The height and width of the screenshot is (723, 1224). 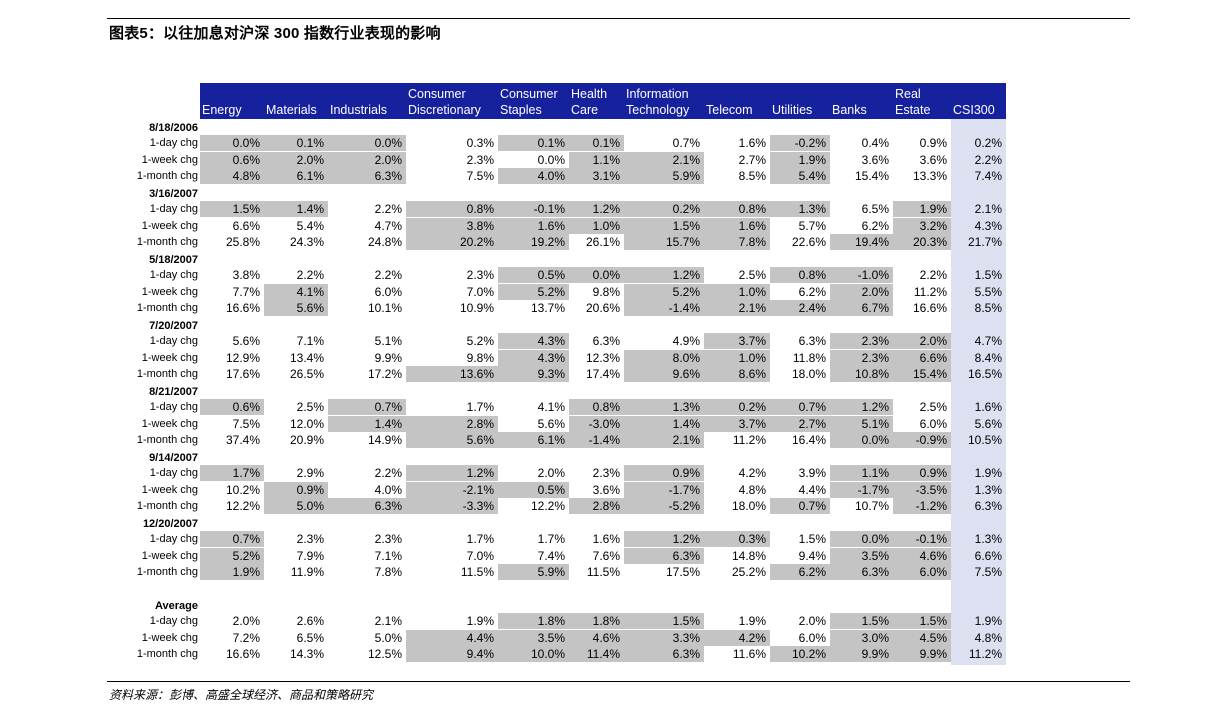 What do you see at coordinates (812, 555) in the screenshot?
I see `table-cell: 9.4%` at bounding box center [812, 555].